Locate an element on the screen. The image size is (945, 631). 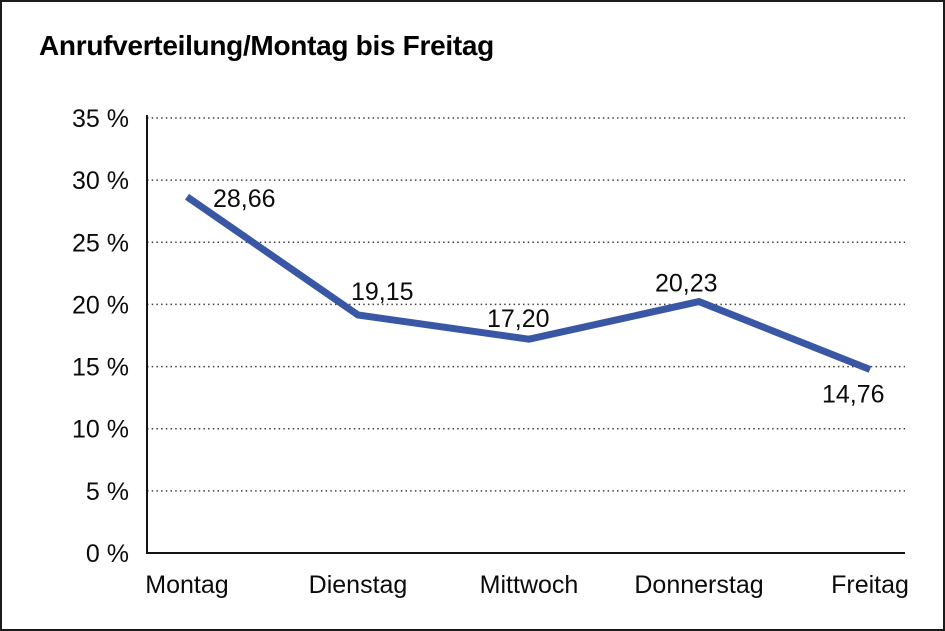
data-point-label: 14,76 is located at coordinates (853, 395).